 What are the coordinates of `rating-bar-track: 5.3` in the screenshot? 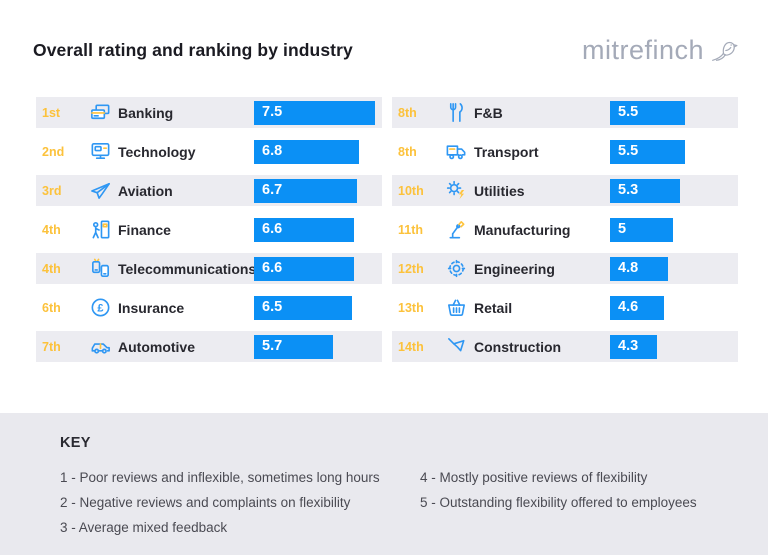 It's located at (671, 190).